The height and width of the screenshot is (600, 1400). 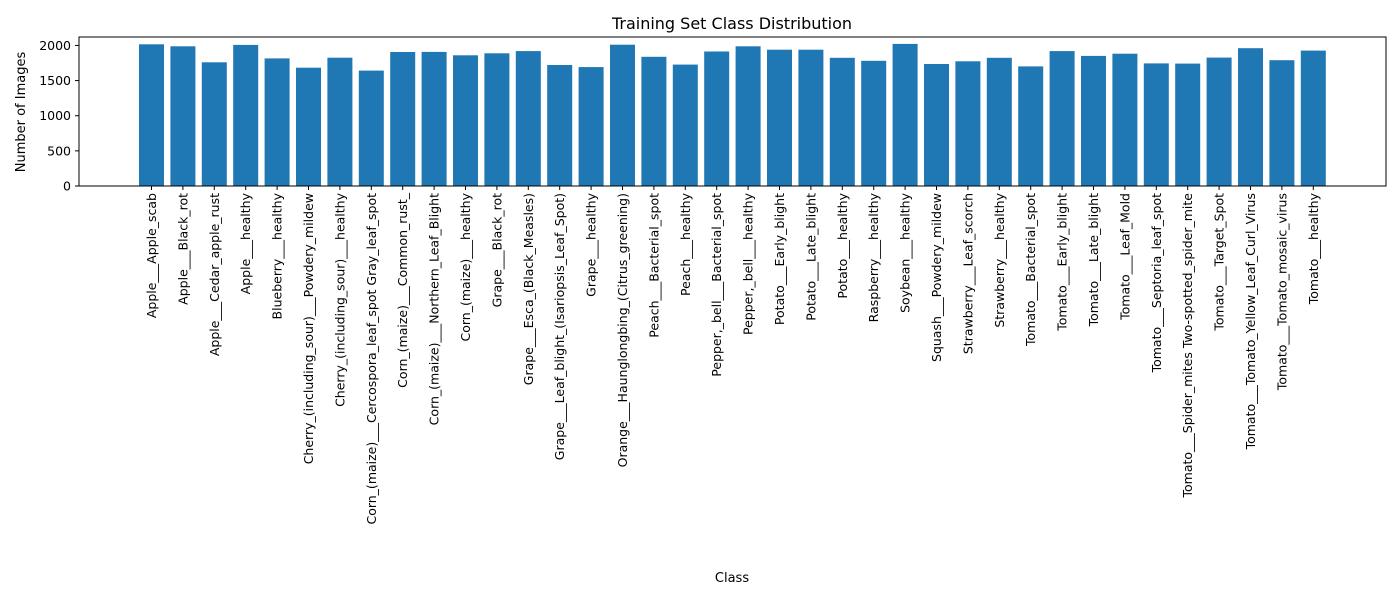 What do you see at coordinates (1062, 262) in the screenshot?
I see `x-tick-label: Tomato___Early_blight` at bounding box center [1062, 262].